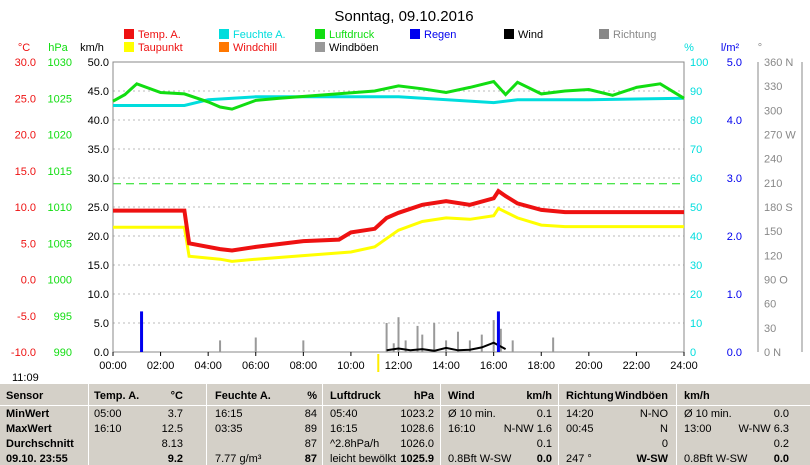  I want to click on temp-tick-label: 30.0, so click(25, 63).